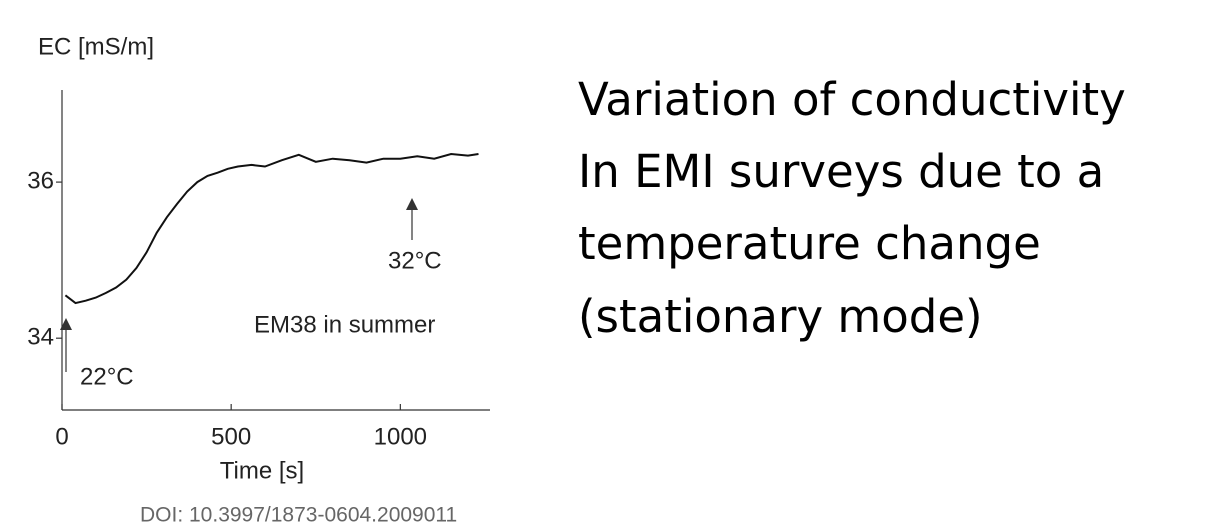 The height and width of the screenshot is (531, 1227). I want to click on slide-text: In EMI surveys due to a, so click(841, 171).